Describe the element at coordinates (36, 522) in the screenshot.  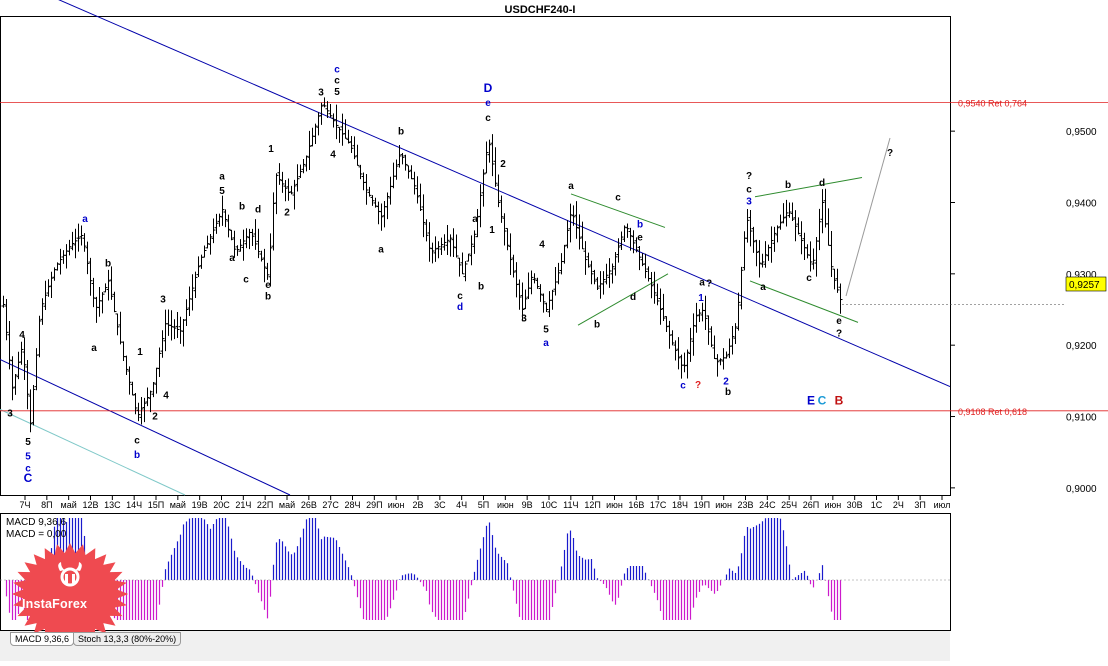
I see `macd-label: MACD 9,36,6` at that location.